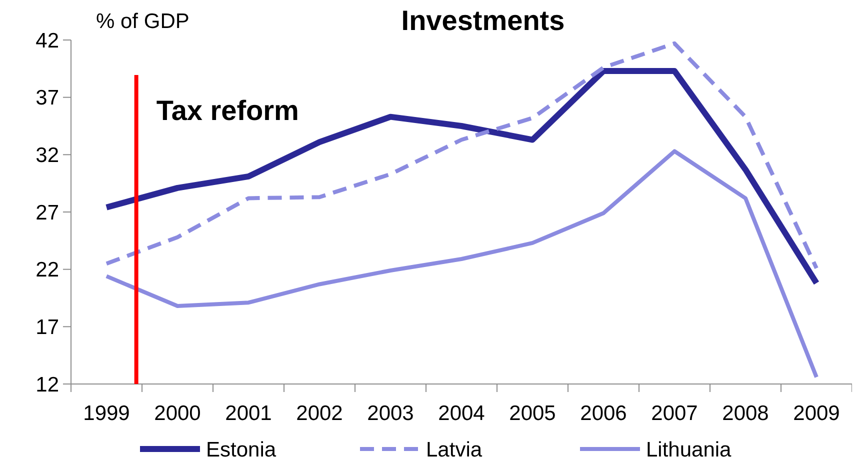 The height and width of the screenshot is (469, 860). I want to click on y-tick-label: 32, so click(47, 156).